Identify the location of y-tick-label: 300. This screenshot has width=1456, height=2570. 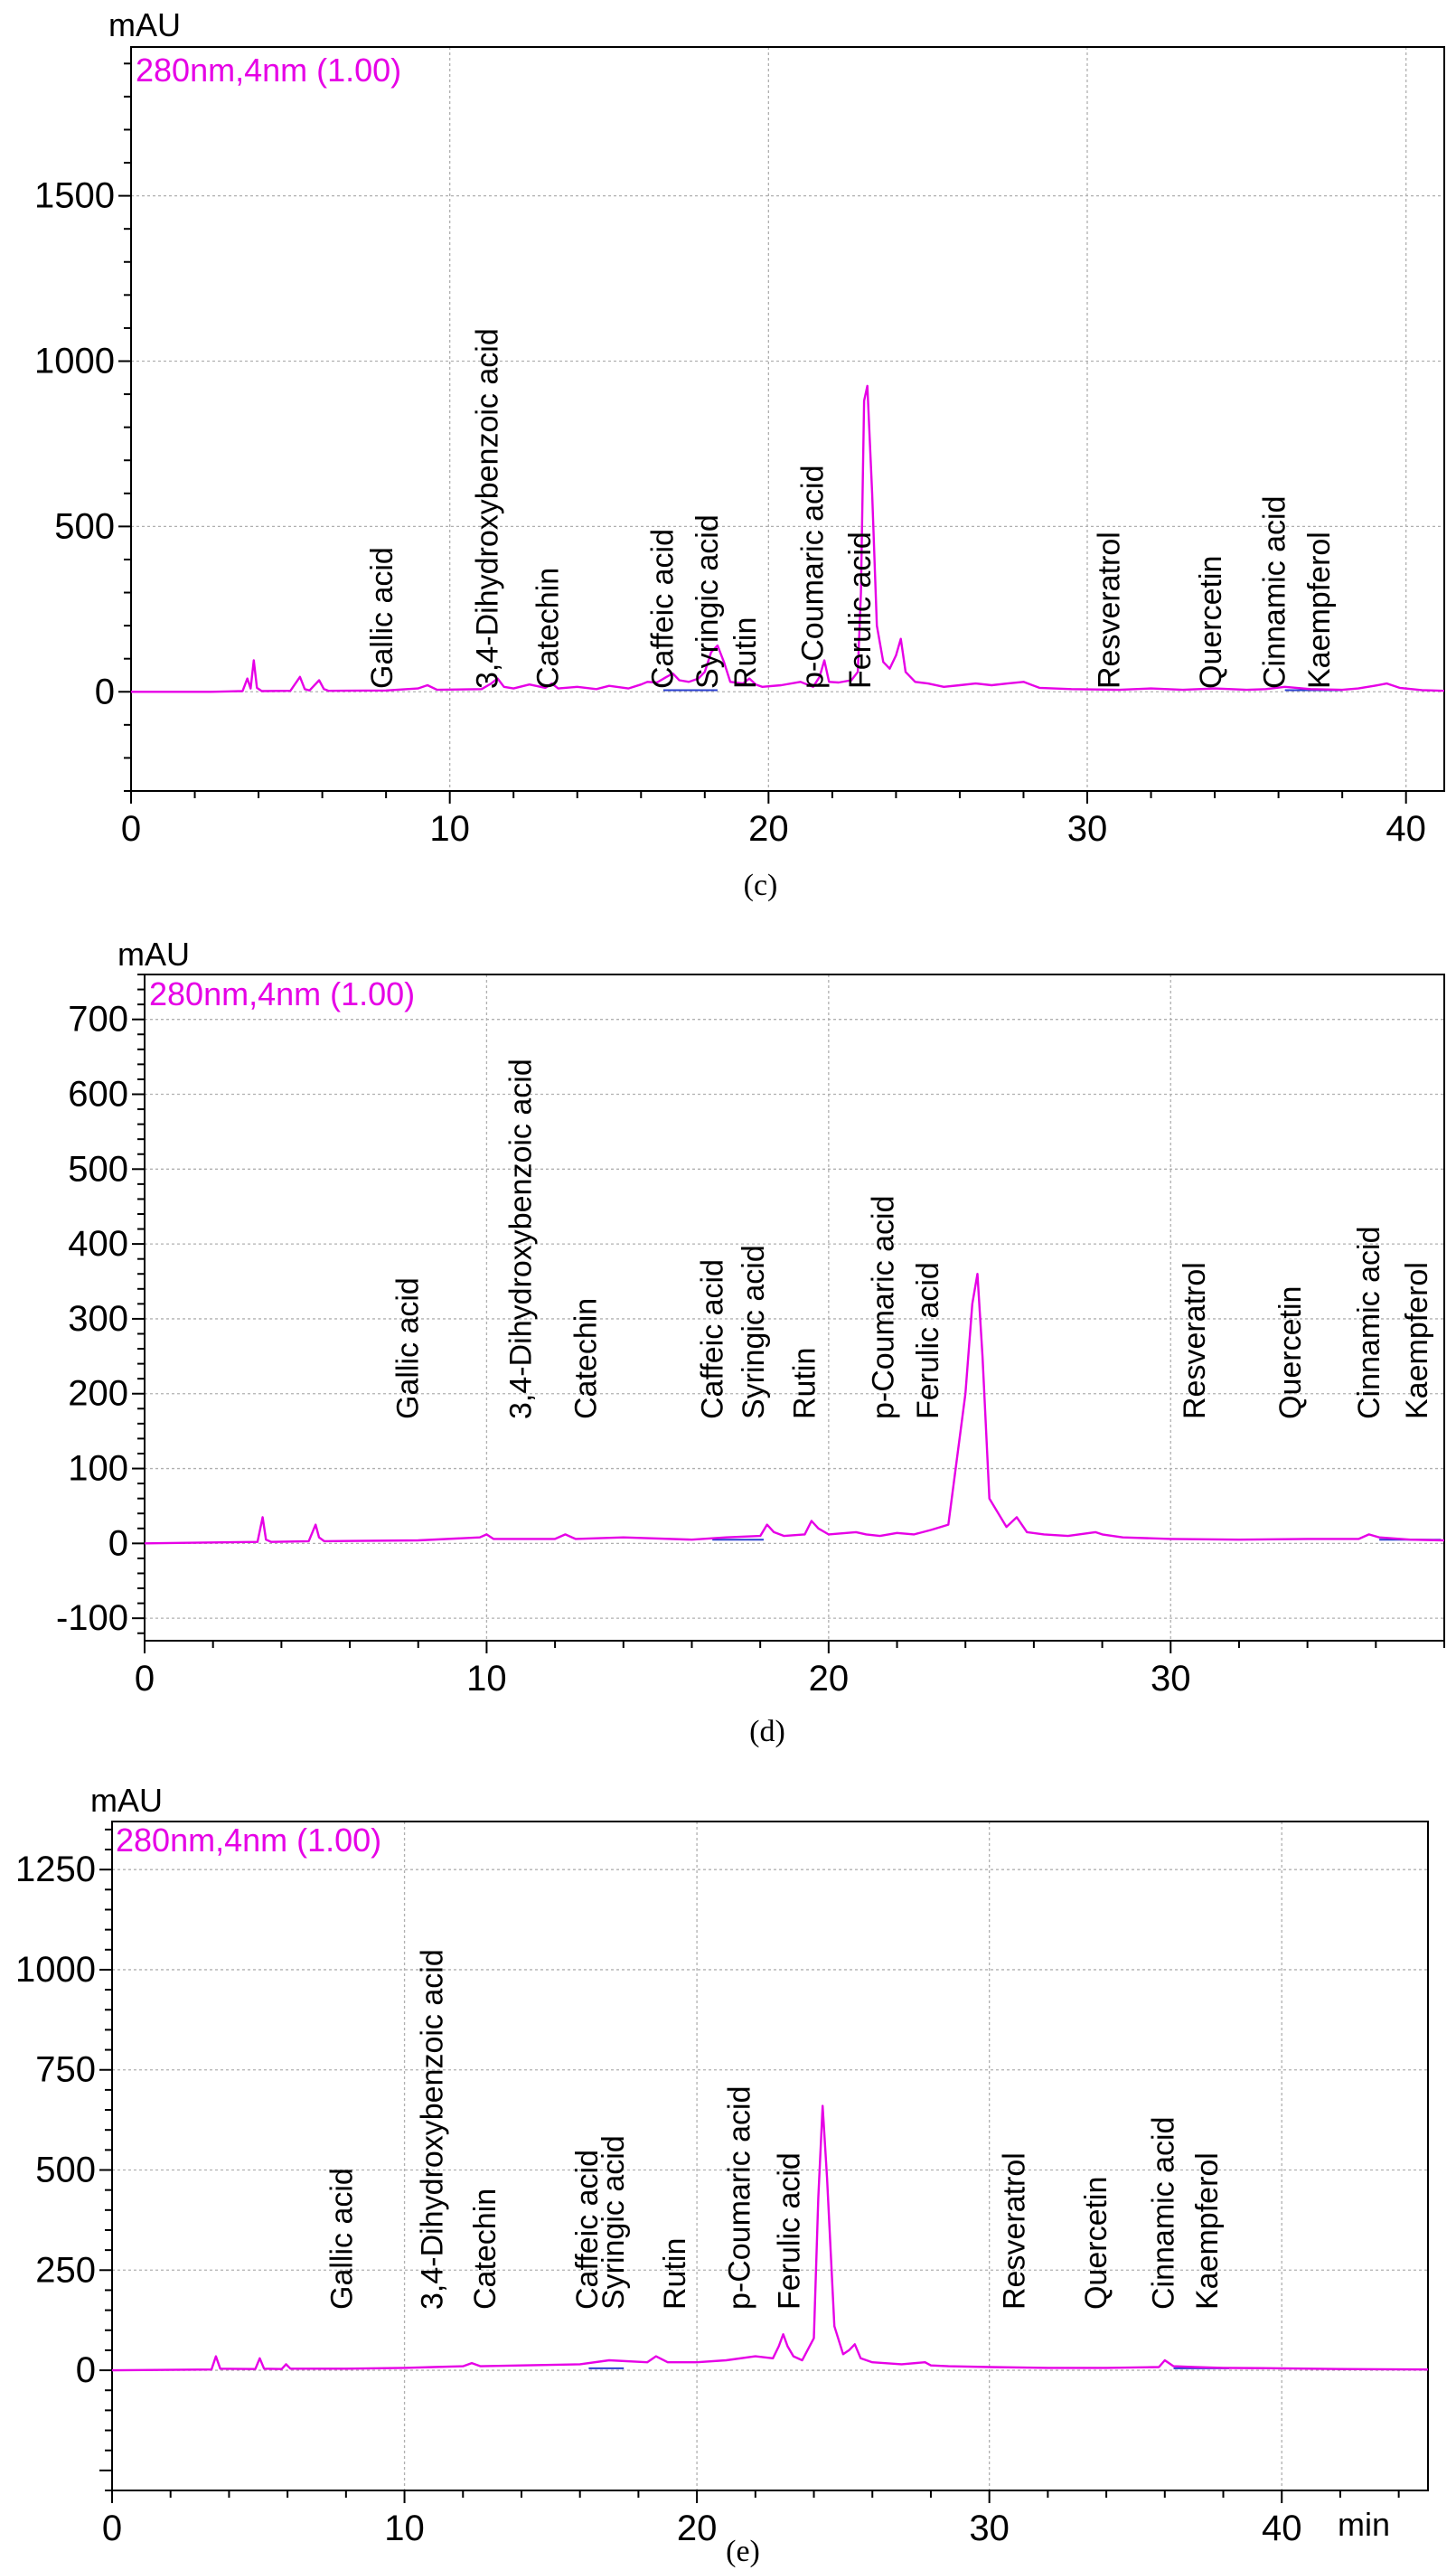
(98, 1319).